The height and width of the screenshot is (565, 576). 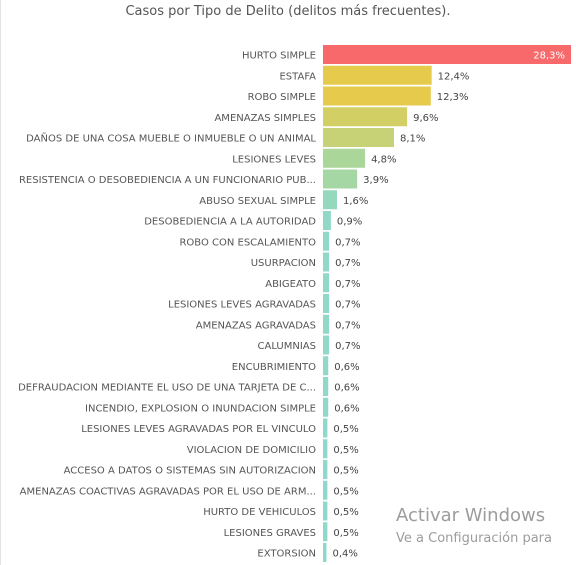 I want to click on category-label: ESTAFA, so click(x=297, y=76).